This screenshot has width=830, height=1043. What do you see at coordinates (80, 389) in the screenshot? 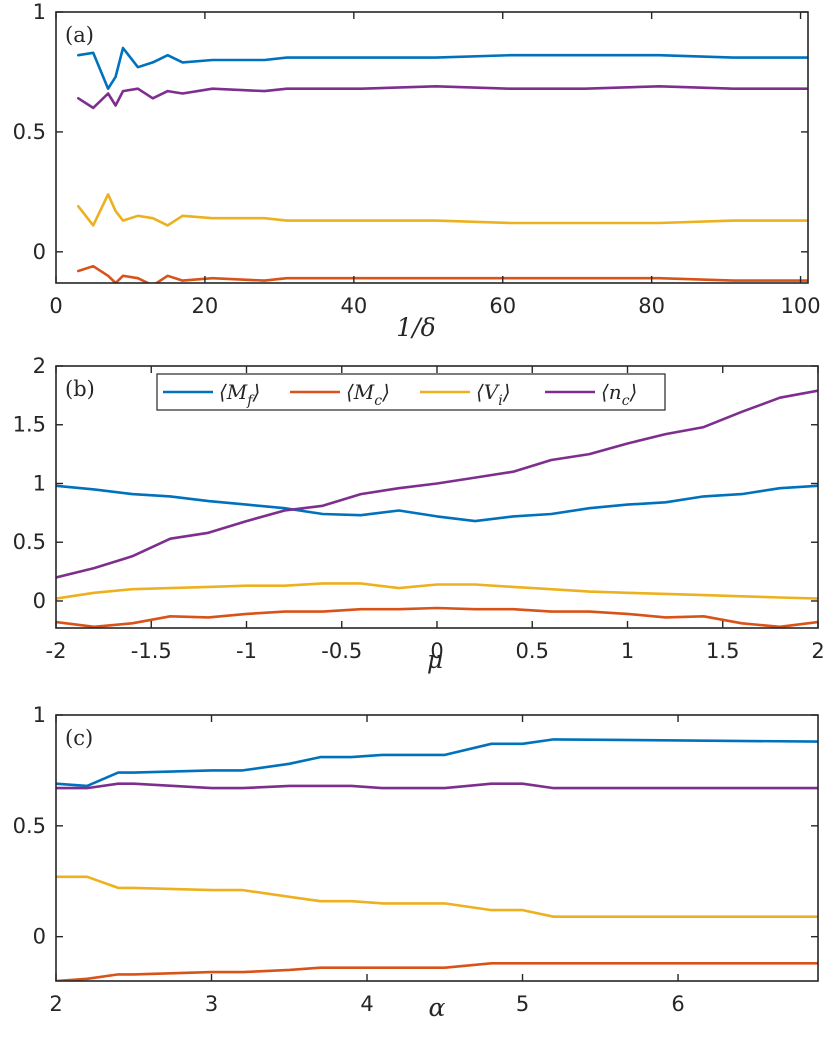
I see `panel-label: (b)` at bounding box center [80, 389].